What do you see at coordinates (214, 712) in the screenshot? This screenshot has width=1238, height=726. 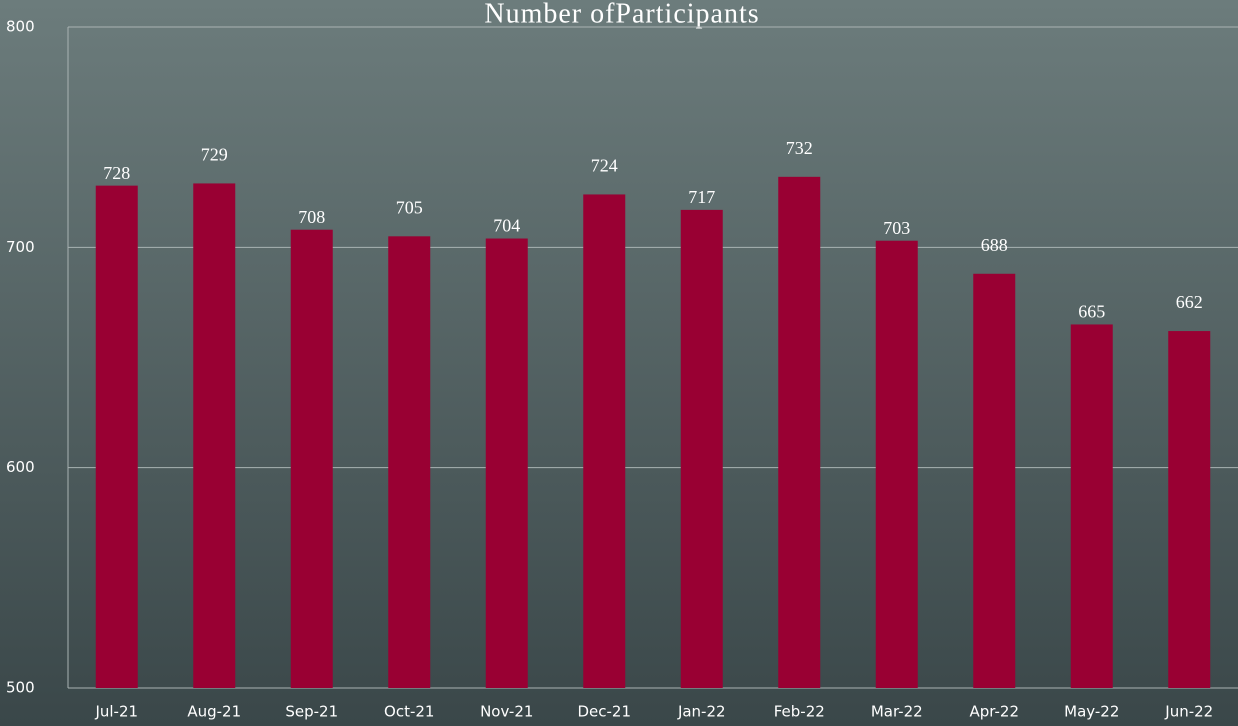 I see `x-tick-label: Aug-21` at bounding box center [214, 712].